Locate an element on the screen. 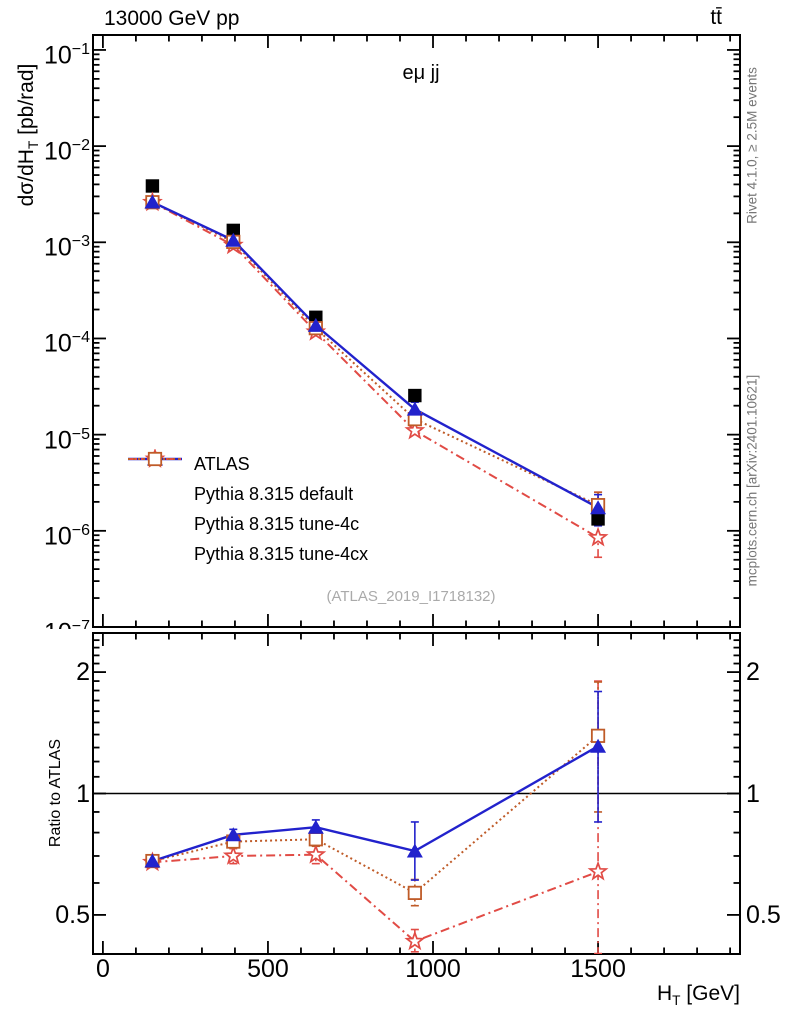 The height and width of the screenshot is (1024, 786). rivet-version-credit: Rivet 4.1.0, ≥ 2.5M events is located at coordinates (752, 145).